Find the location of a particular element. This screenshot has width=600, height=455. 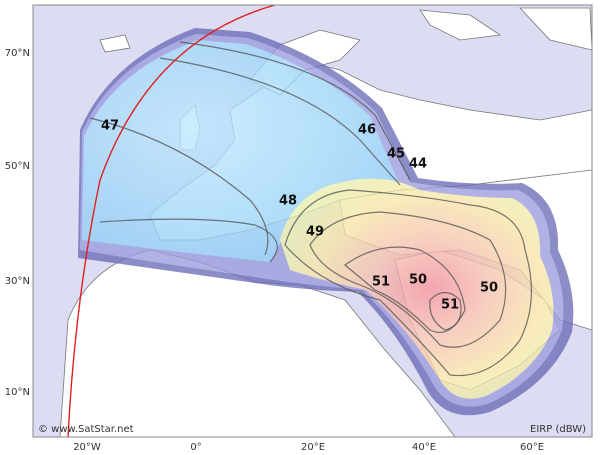

legend-label: EIRP (dBW) is located at coordinates (558, 429).